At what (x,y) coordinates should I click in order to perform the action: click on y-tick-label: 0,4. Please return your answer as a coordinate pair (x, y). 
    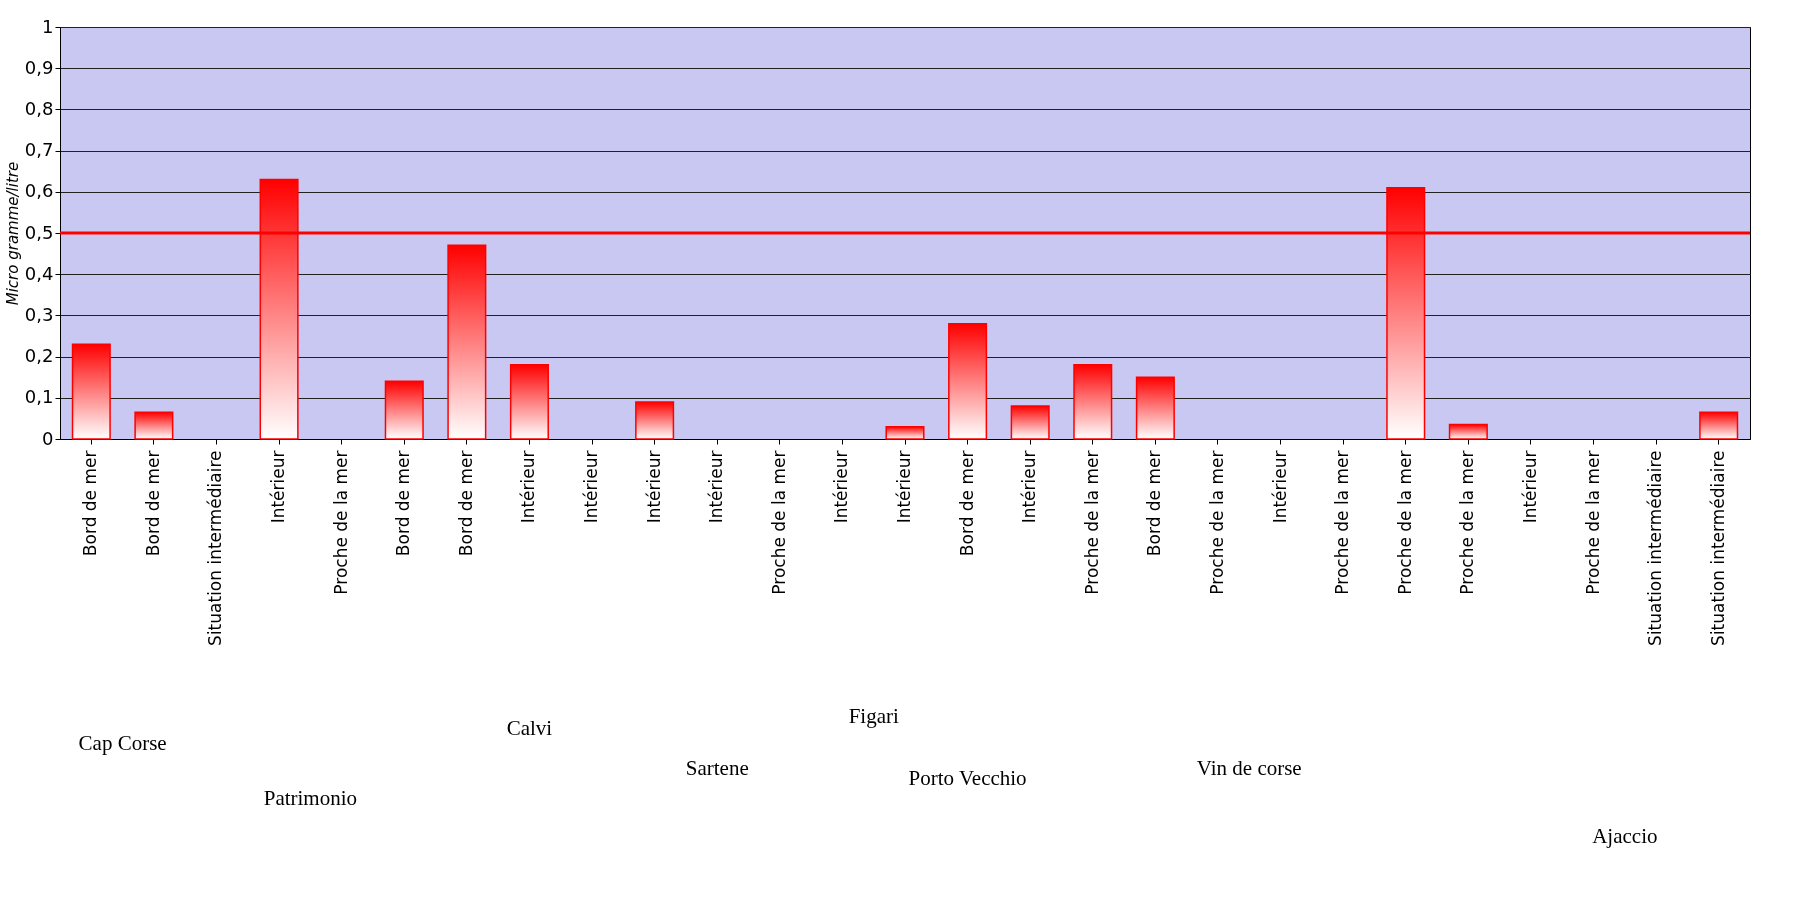
    Looking at the image, I should click on (39, 273).